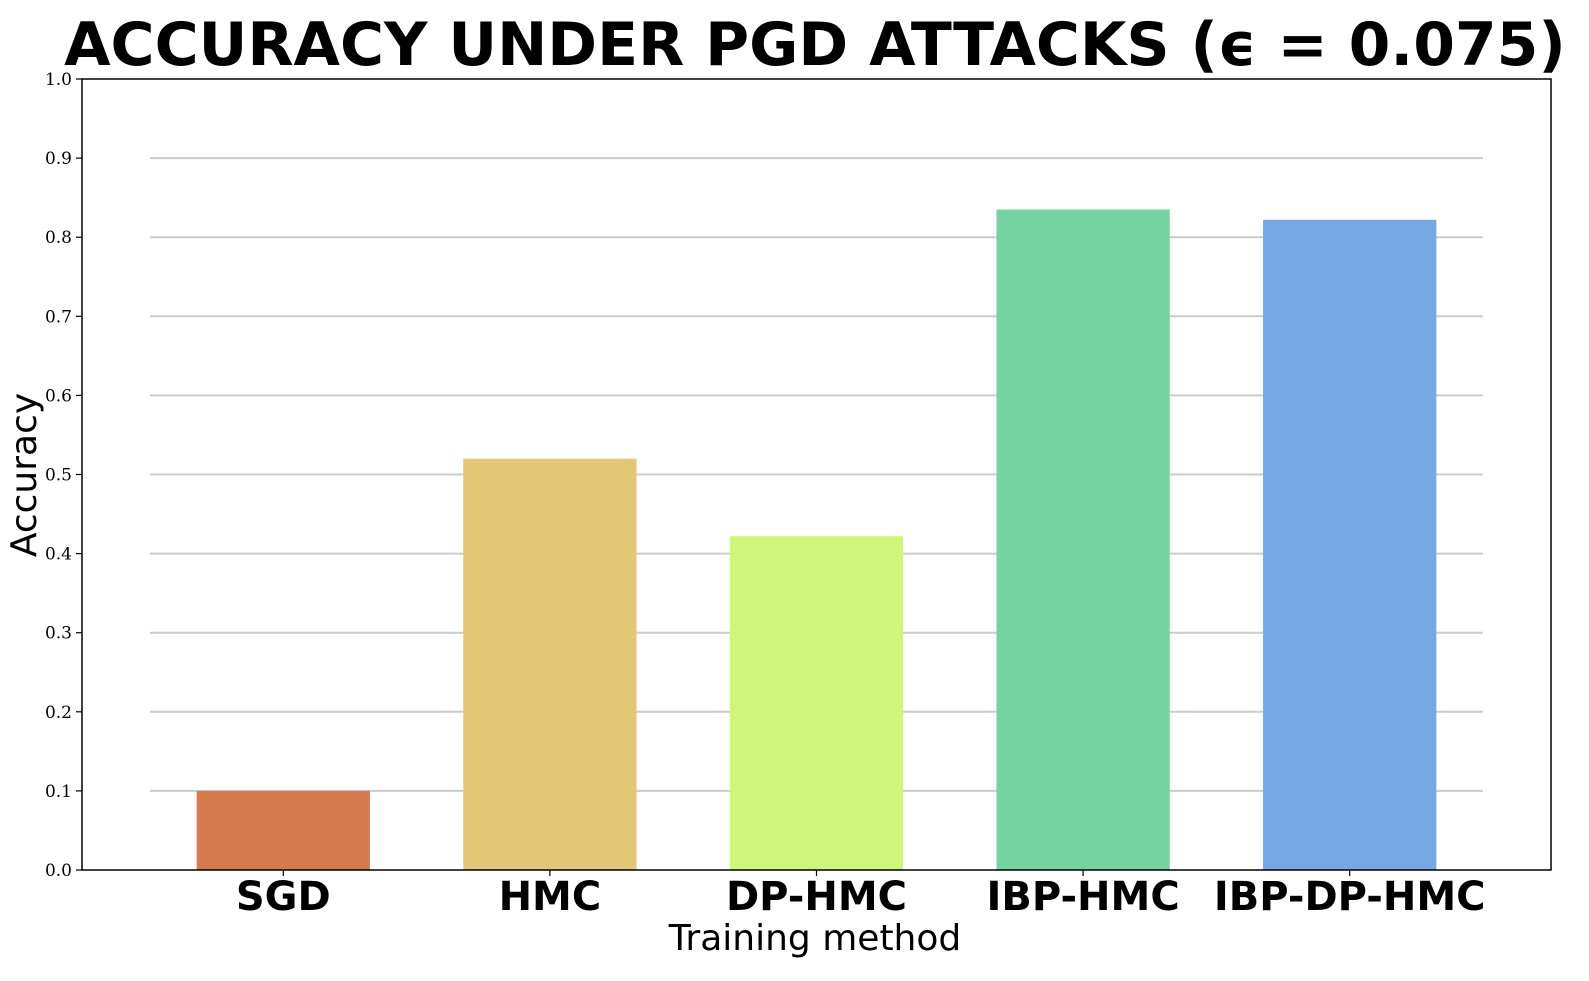  Describe the element at coordinates (1350, 545) in the screenshot. I see `bar-ibp-dp-hmc` at that location.